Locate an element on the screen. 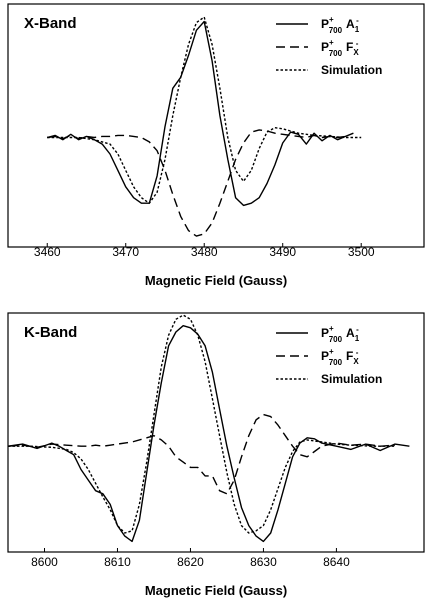 The width and height of the screenshot is (425, 600). x-tick-label: 8600 is located at coordinates (44, 562).